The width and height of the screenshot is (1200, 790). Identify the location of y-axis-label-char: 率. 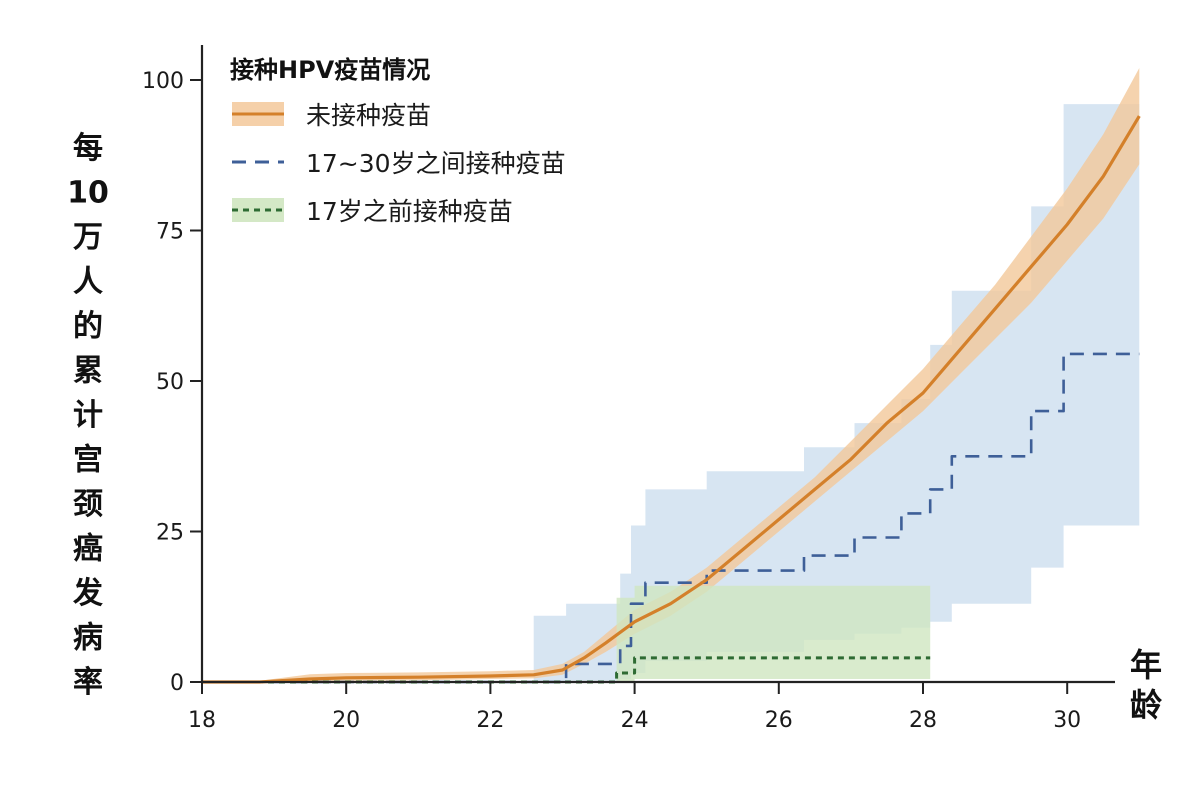
(88, 682).